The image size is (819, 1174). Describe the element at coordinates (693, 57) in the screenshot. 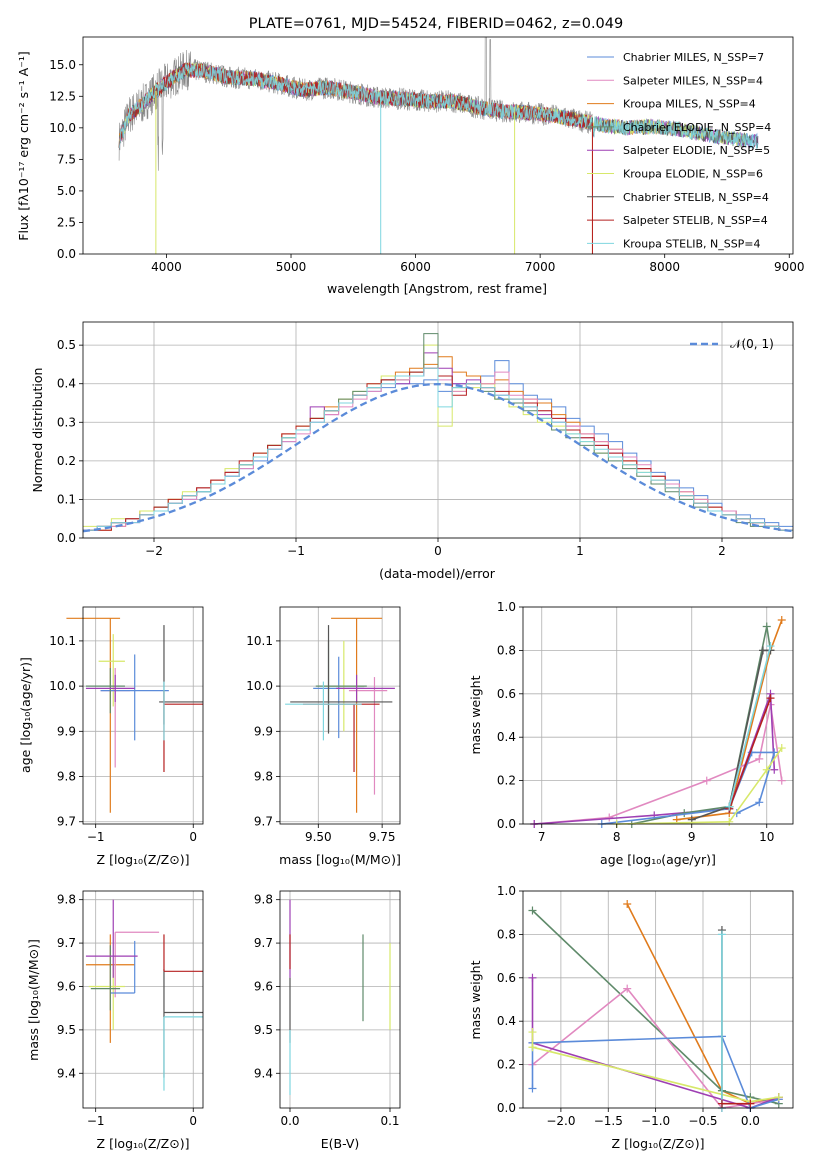

I see `legend-label: Chabrier MILES, N_SSP=7` at that location.